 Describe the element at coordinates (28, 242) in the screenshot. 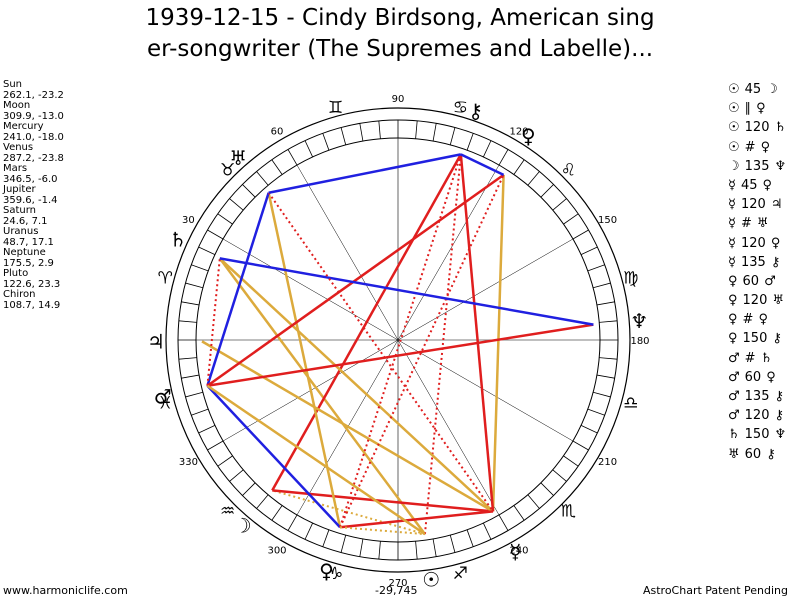

I see `position-value-uranus: 48.7, 17.1` at that location.